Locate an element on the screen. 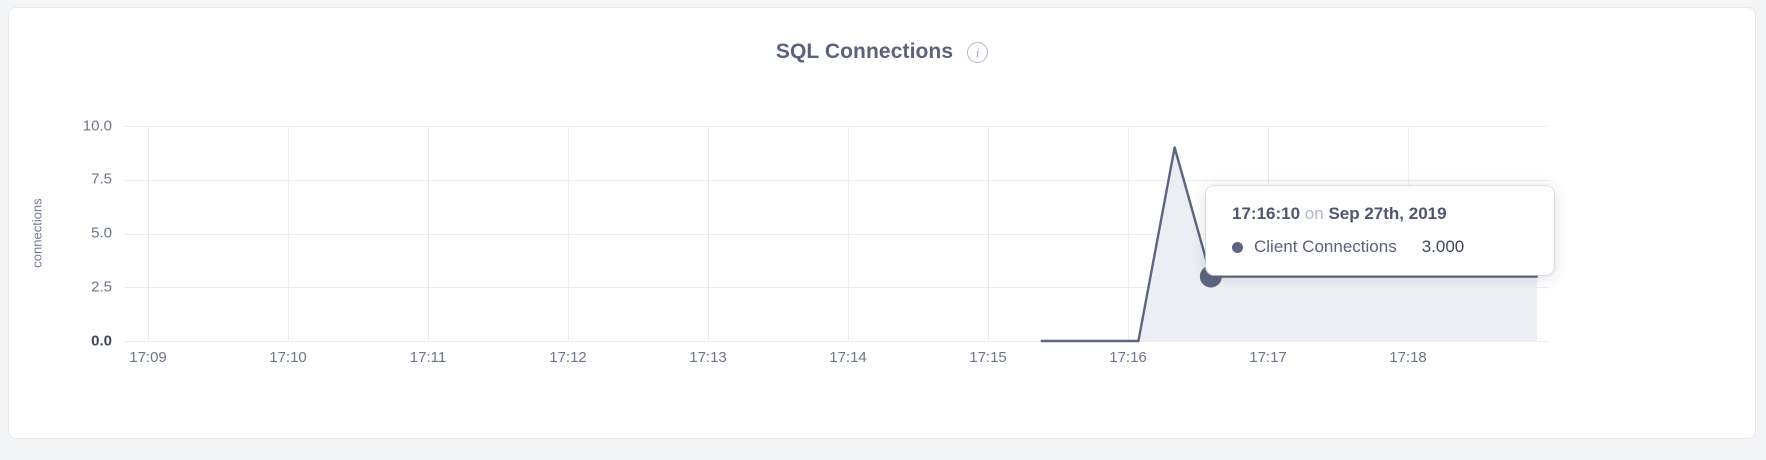 This screenshot has height=460, width=1766. tooltip-timestamp: 17:16:10 on Sep 27th, 2019 is located at coordinates (1382, 214).